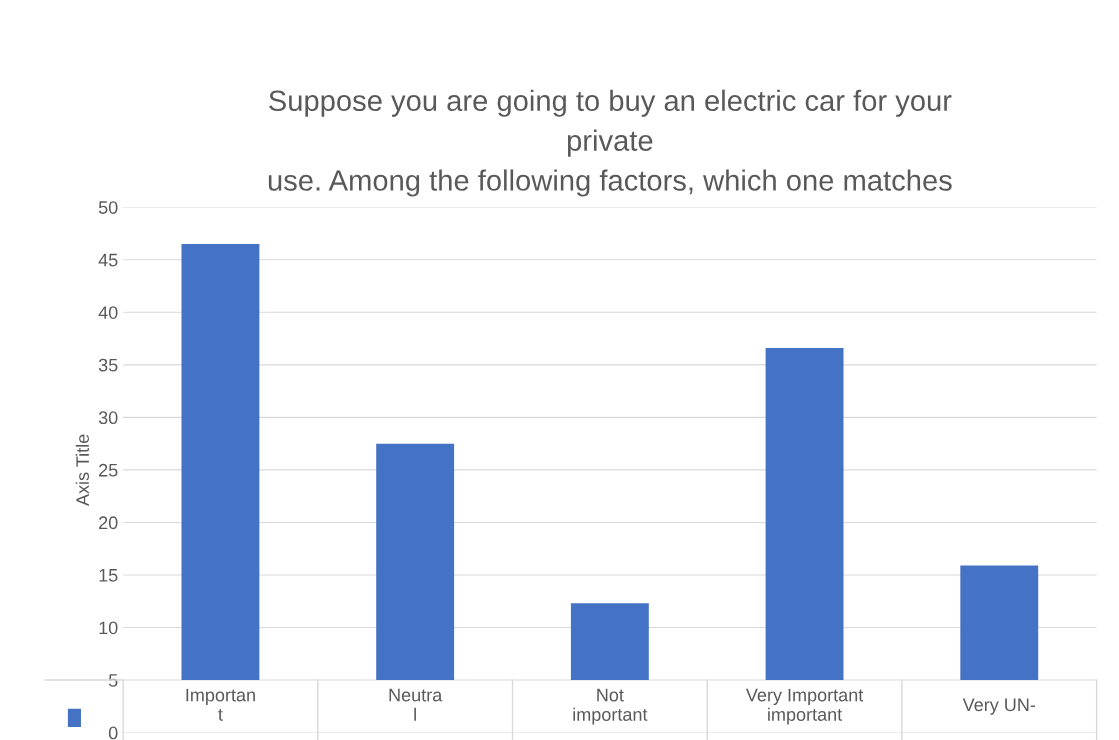 The width and height of the screenshot is (1119, 740). Describe the element at coordinates (108, 523) in the screenshot. I see `y-tick-label: 20` at that location.